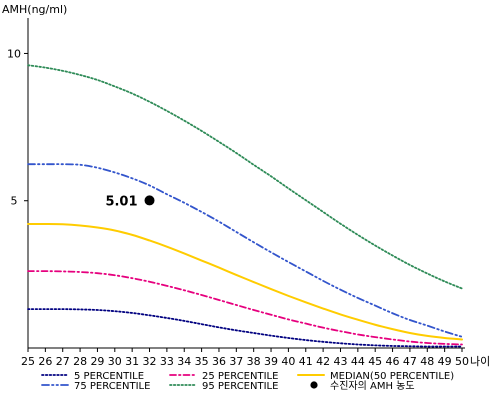 This screenshot has width=500, height=400. What do you see at coordinates (462, 361) in the screenshot?
I see `x-tick-label: 50` at bounding box center [462, 361].